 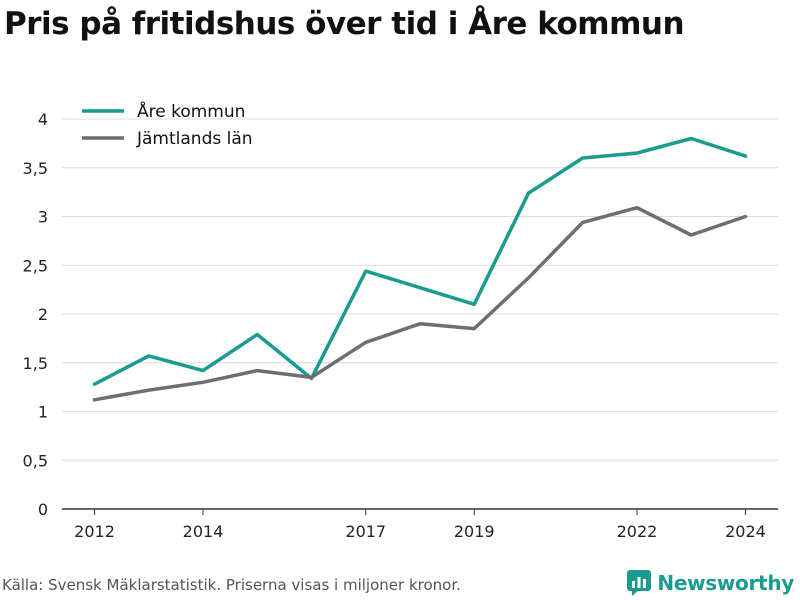 What do you see at coordinates (35, 314) in the screenshot?
I see `y-axis-ticks: 0 0,5 1 1,5 2 2,5 3 3,5 4` at bounding box center [35, 314].